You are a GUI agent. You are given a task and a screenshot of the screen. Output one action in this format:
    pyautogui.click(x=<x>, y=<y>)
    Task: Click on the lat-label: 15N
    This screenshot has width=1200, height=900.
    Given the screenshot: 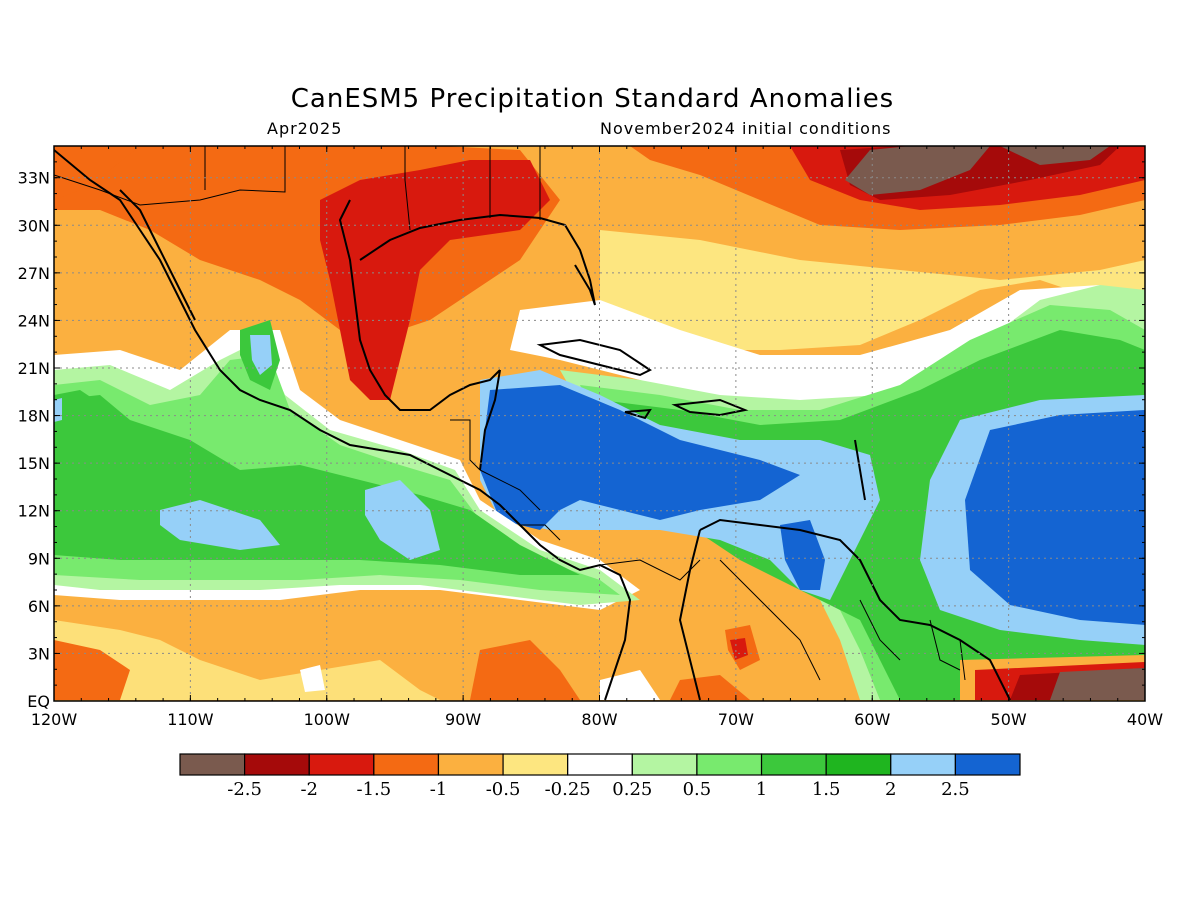 What is the action you would take?
    pyautogui.click(x=34, y=463)
    